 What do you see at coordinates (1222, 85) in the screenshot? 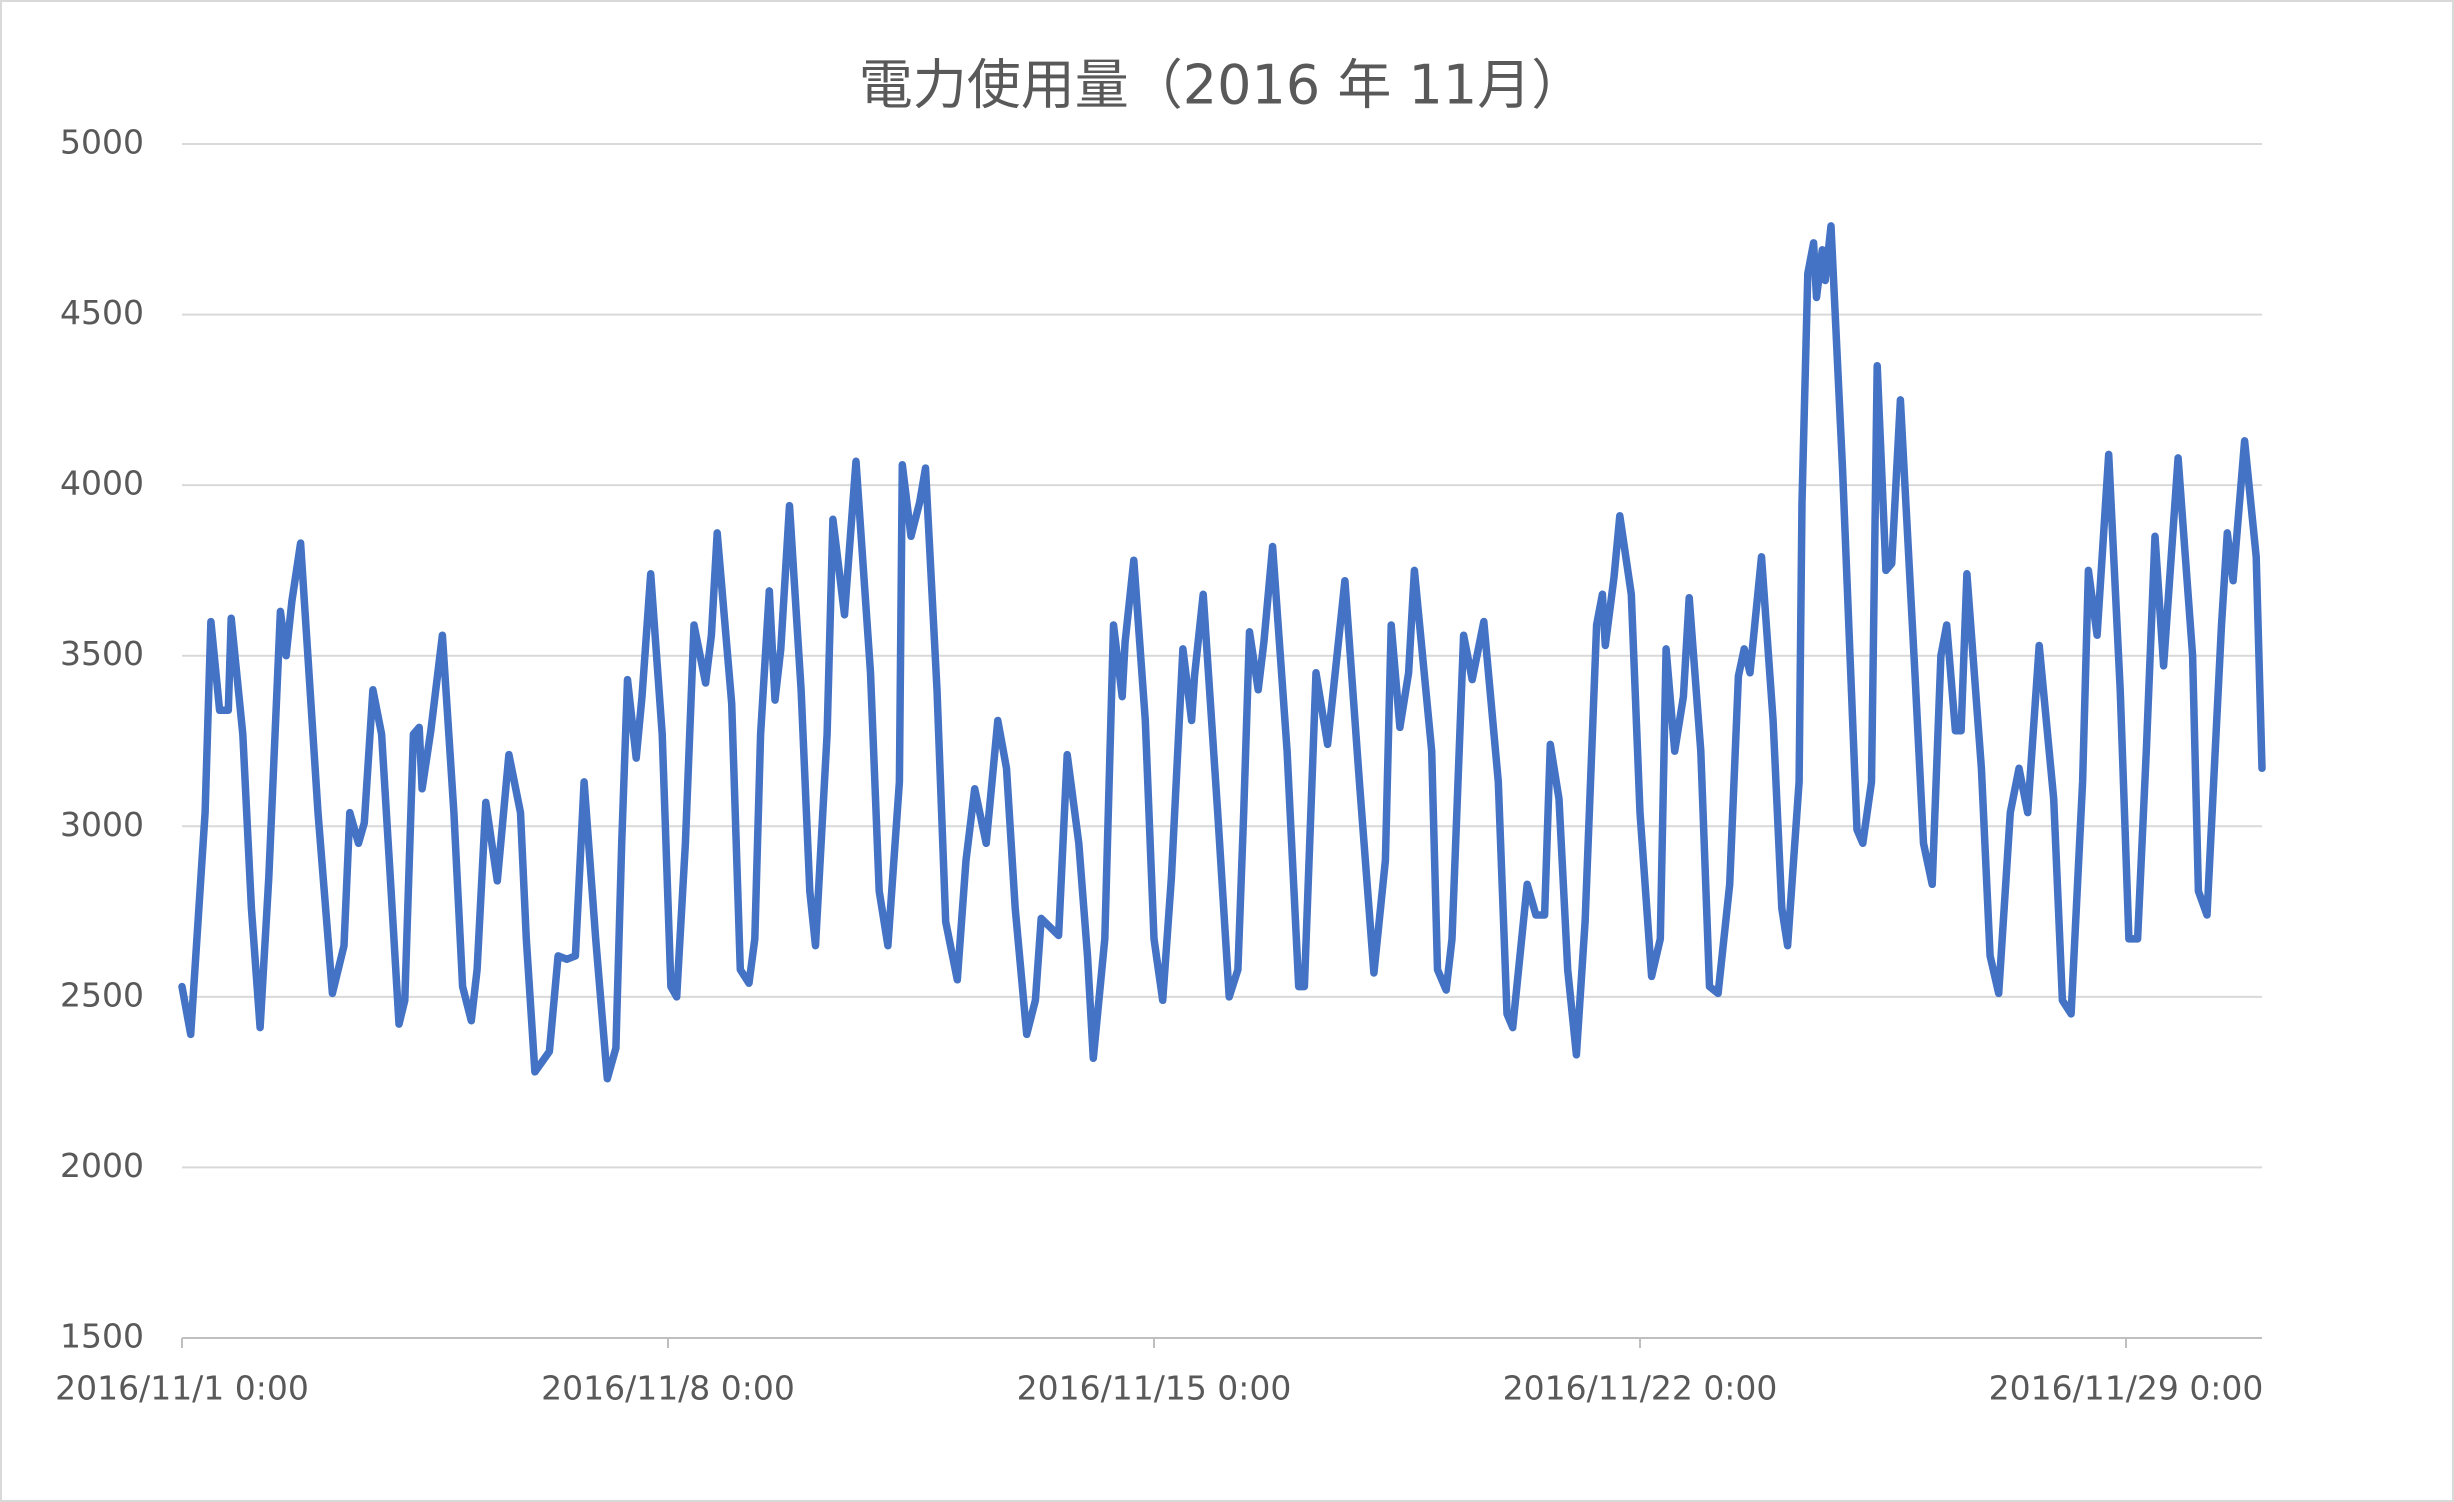
I see `chart-title: 電力使用量（2016 年 11月）` at bounding box center [1222, 85].